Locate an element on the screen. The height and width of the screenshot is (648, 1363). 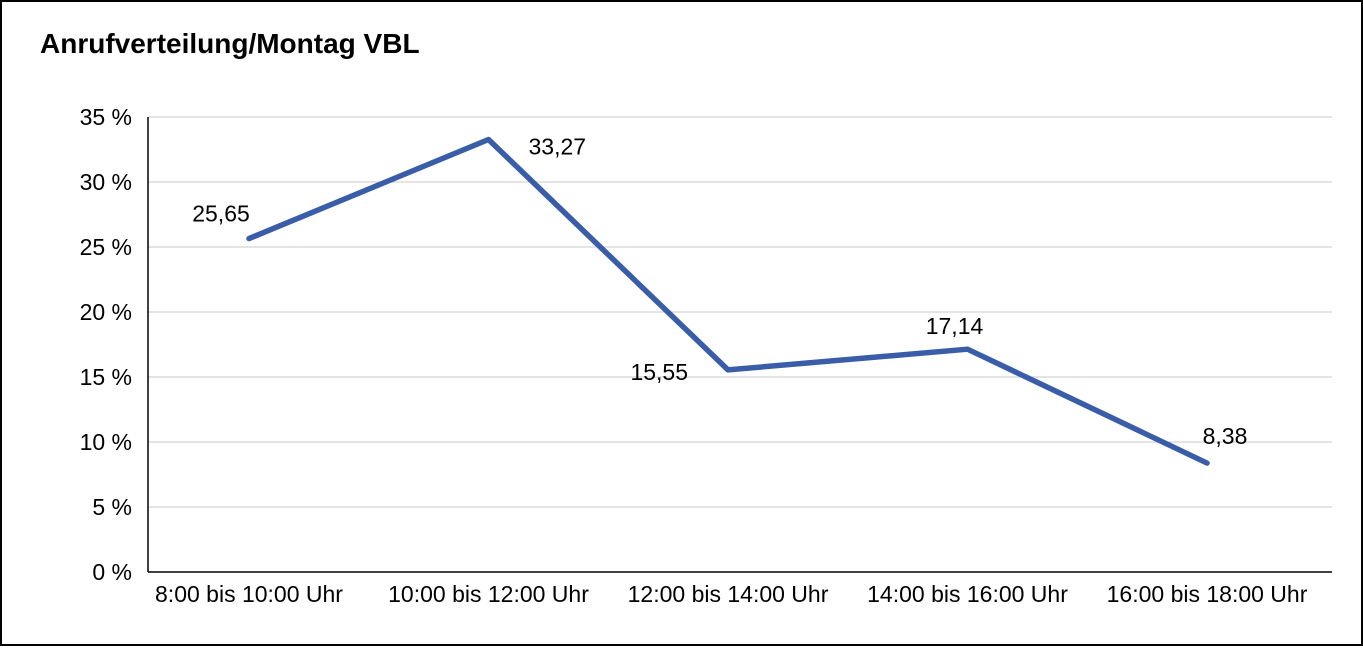
x-axis-tick-label: 8:00 bis 10:00 Uhr is located at coordinates (249, 594).